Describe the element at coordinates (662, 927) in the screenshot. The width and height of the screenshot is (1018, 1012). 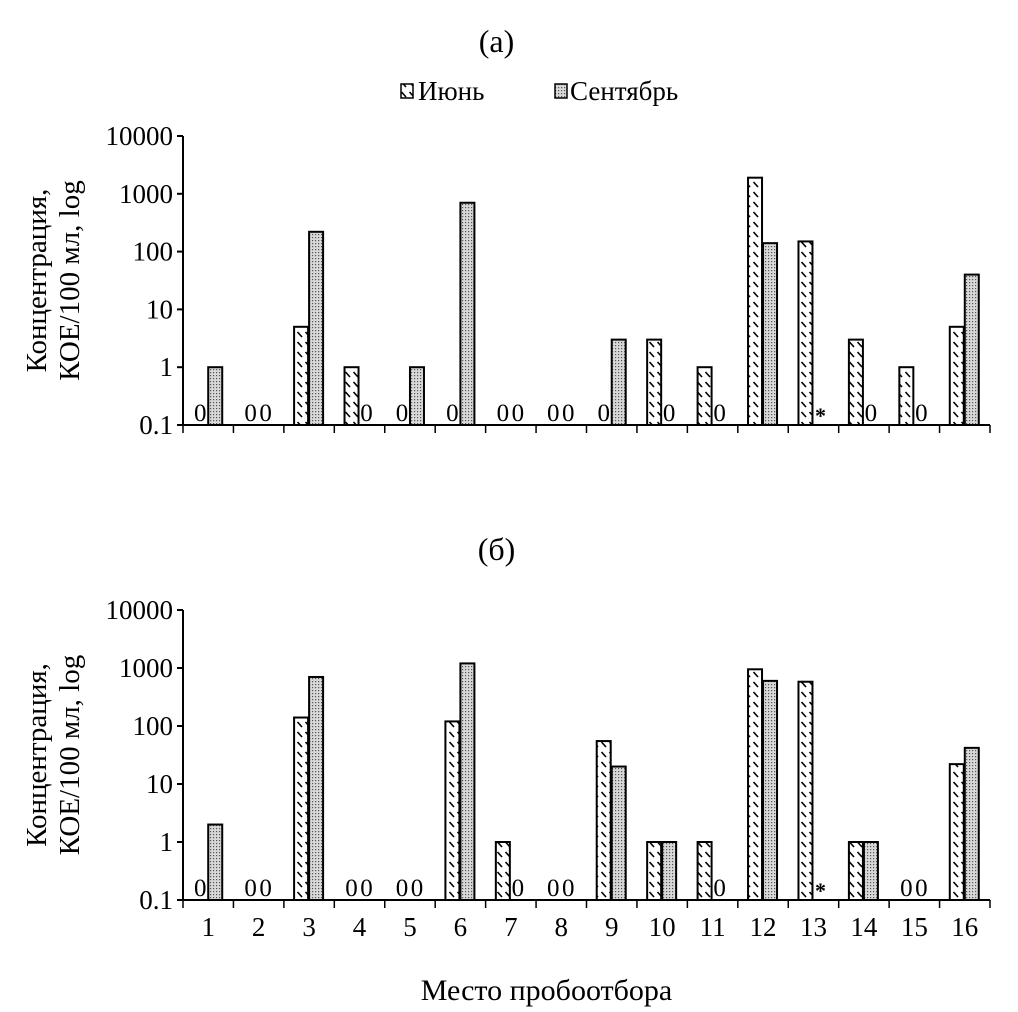
I see `x-tick-label: 10` at that location.